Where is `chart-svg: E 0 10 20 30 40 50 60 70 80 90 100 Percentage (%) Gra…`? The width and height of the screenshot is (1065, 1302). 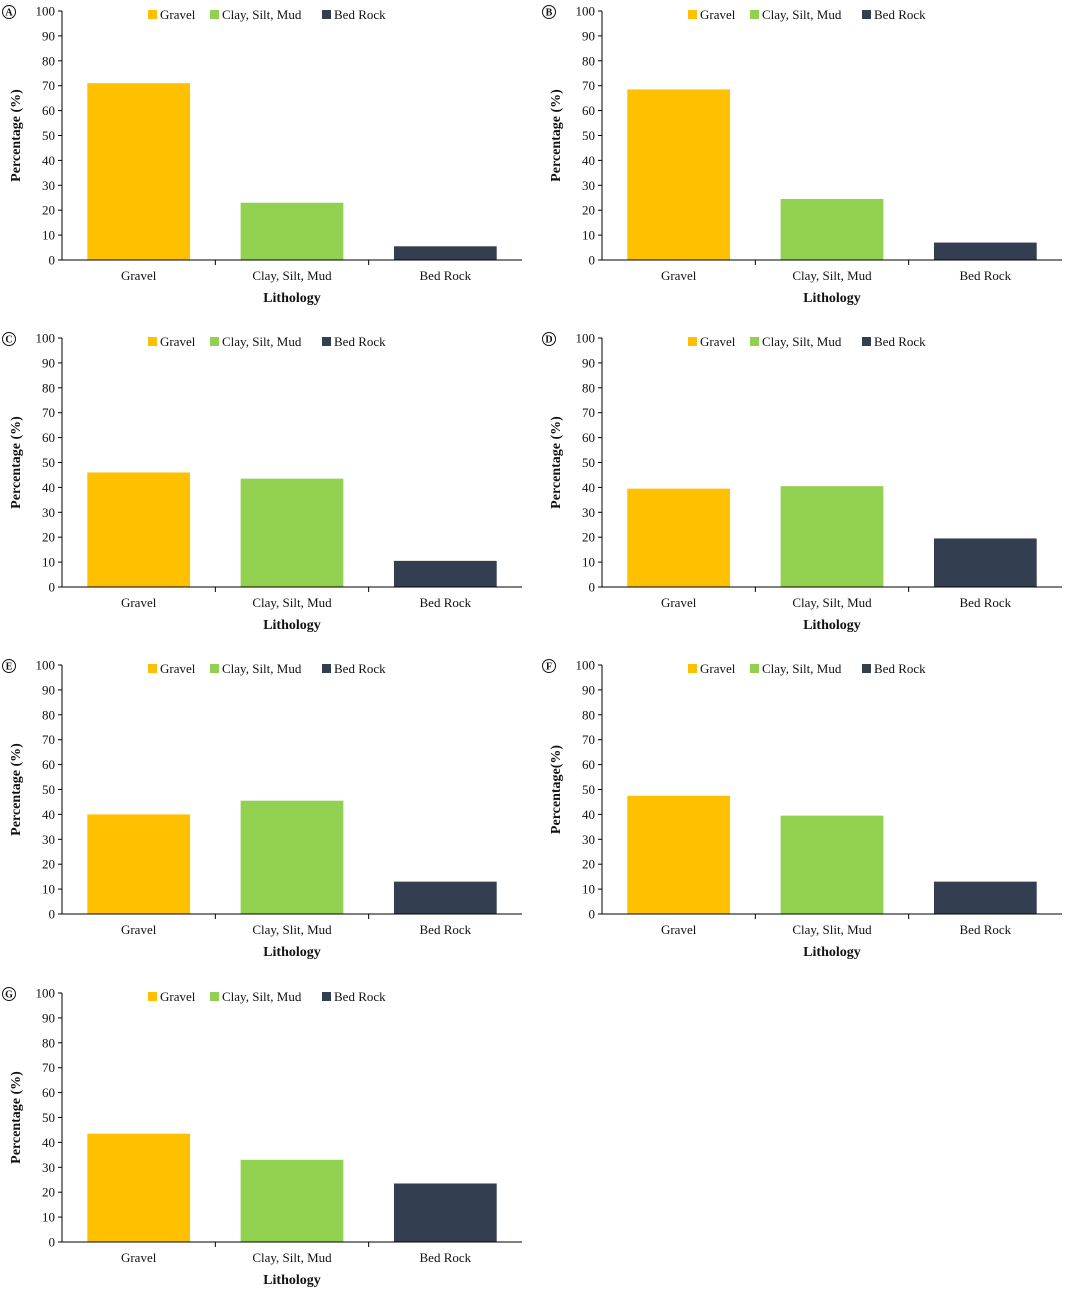 chart-svg: E 0 10 20 30 40 50 60 70 80 90 100 Percentage (%) Gra… is located at coordinates (262, 809).